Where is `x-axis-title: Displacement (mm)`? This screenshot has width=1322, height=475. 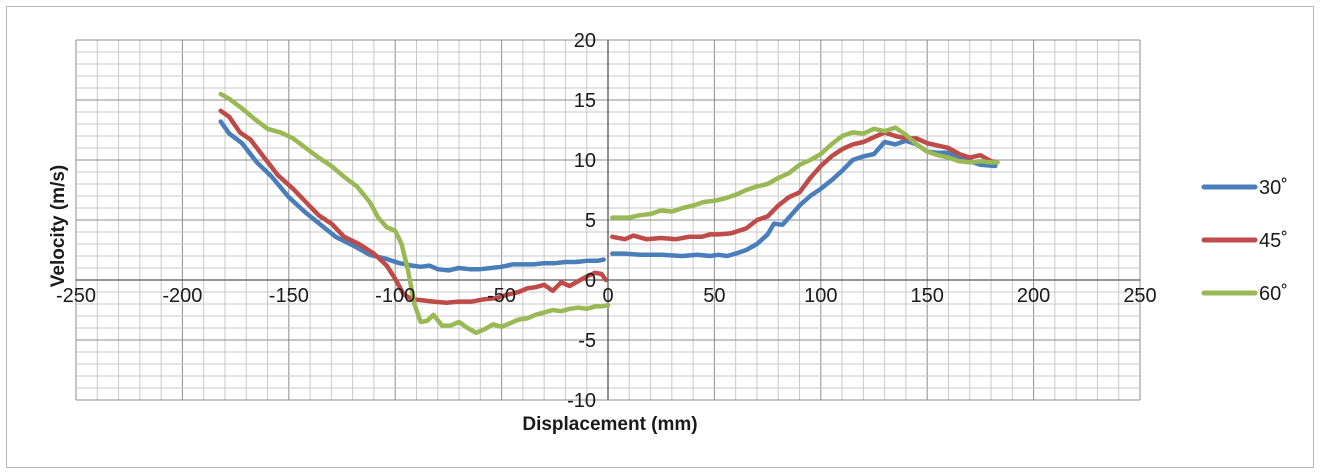 x-axis-title: Displacement (mm) is located at coordinates (609, 424).